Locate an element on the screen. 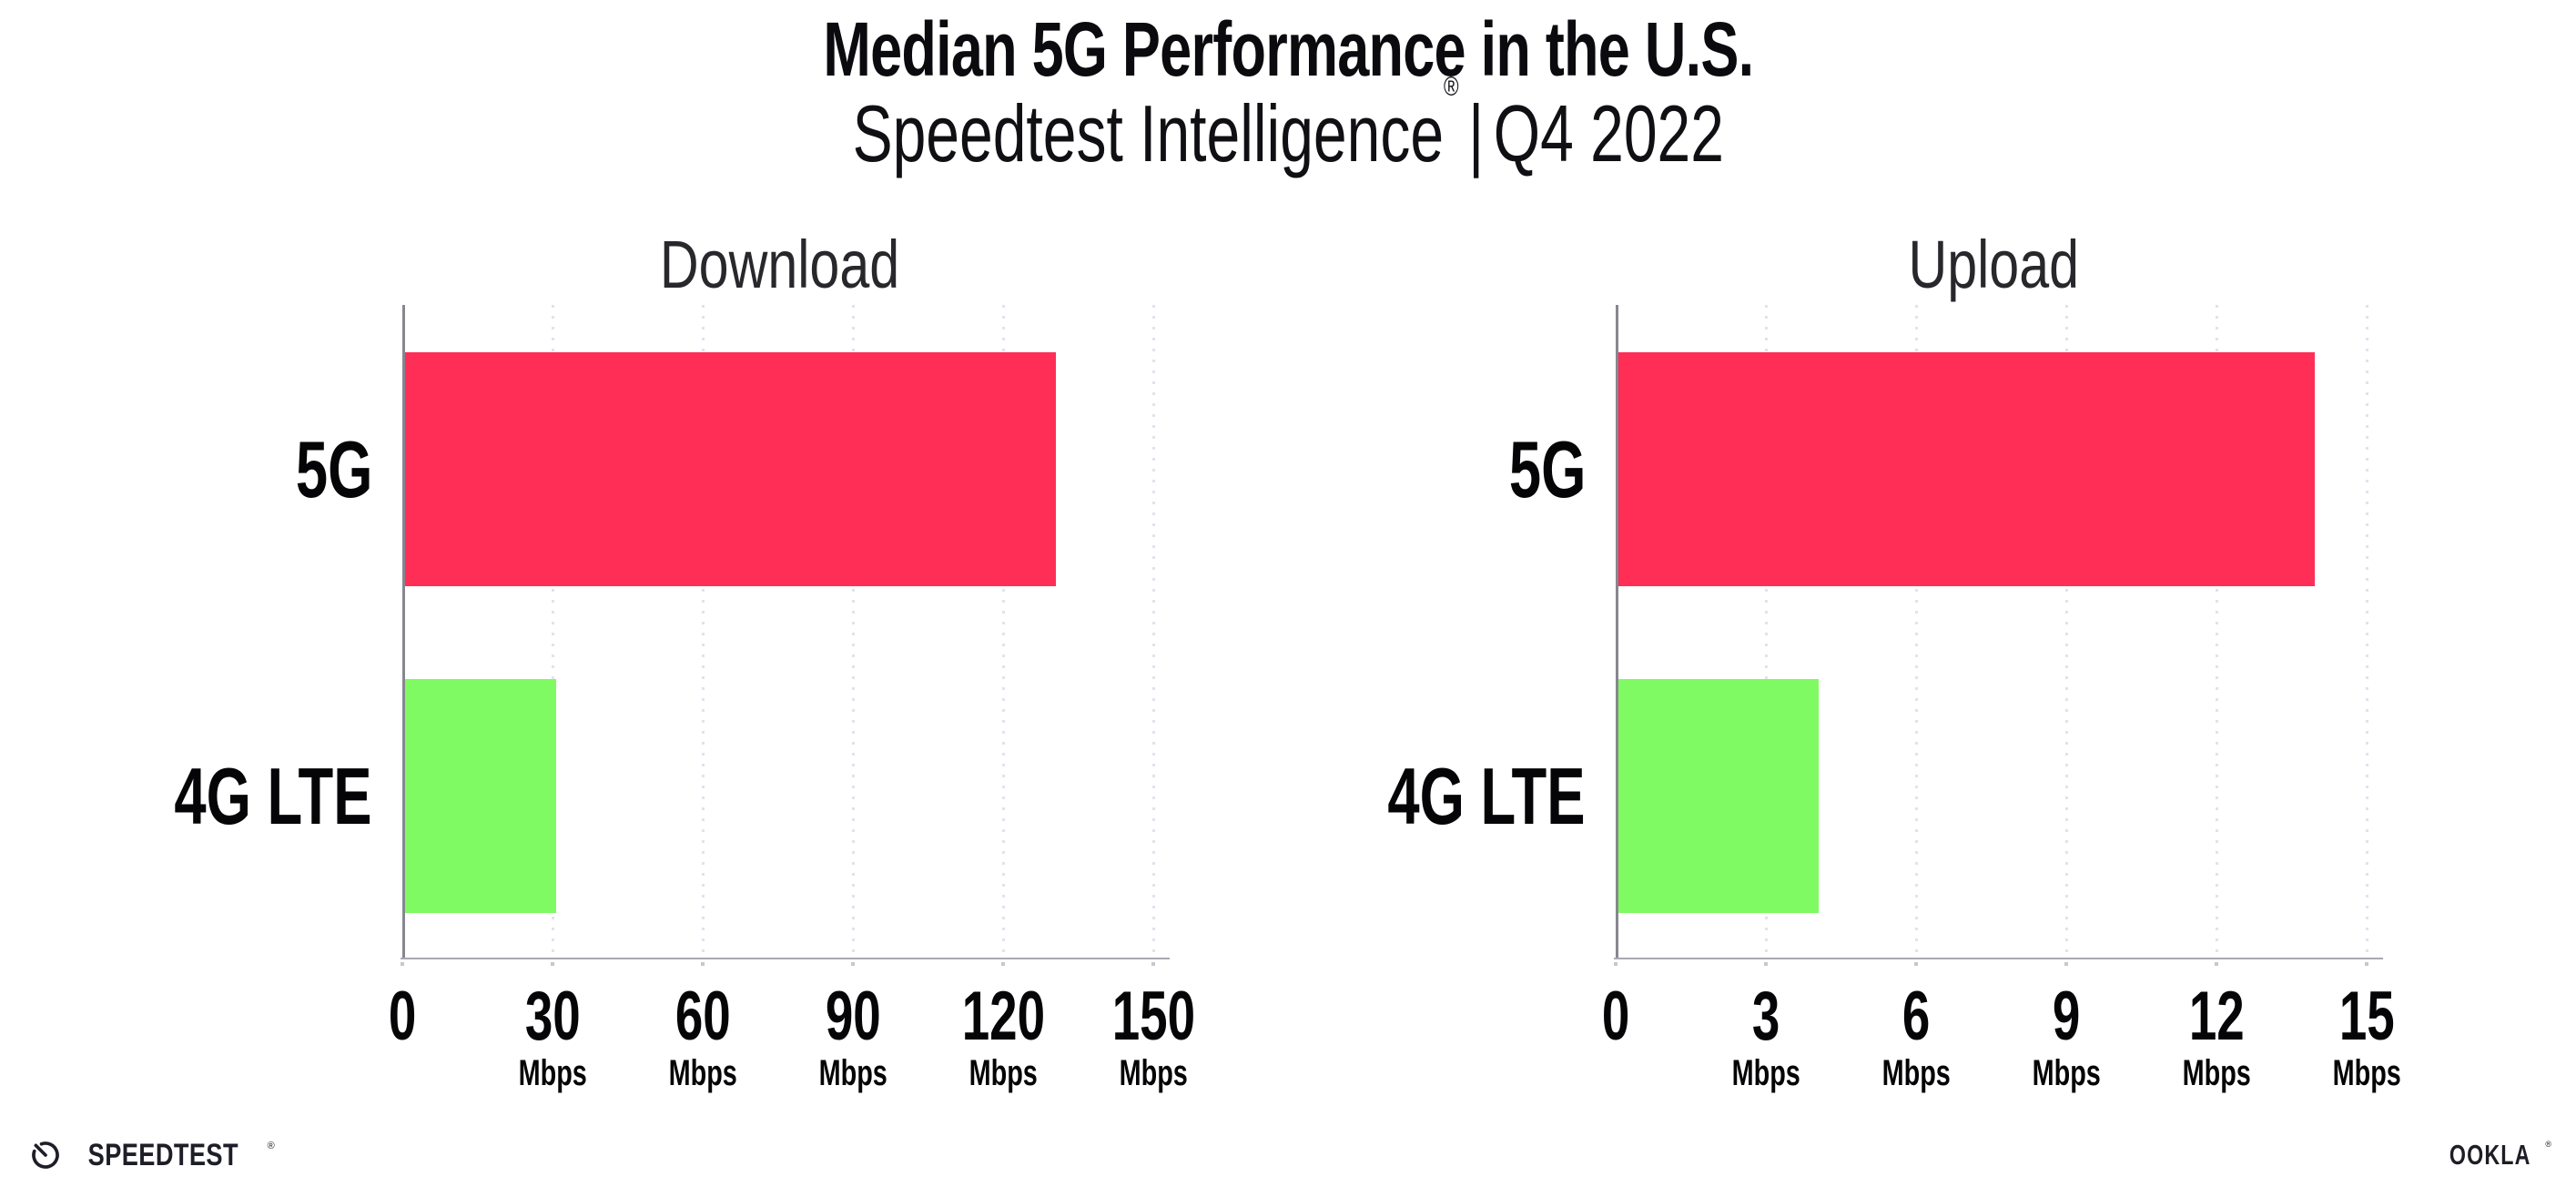 This screenshot has height=1197, width=2576. speedtest-logo: SPEEDTEST ® is located at coordinates (152, 1154).